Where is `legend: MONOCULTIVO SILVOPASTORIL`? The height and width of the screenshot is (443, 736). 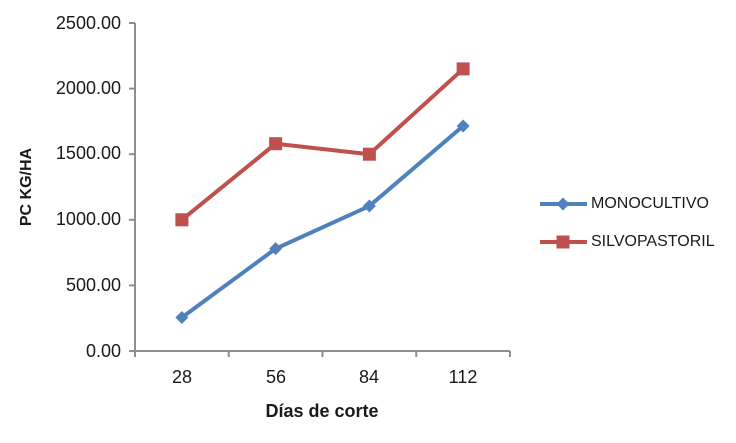
legend: MONOCULTIVO SILVOPASTORIL is located at coordinates (627, 223).